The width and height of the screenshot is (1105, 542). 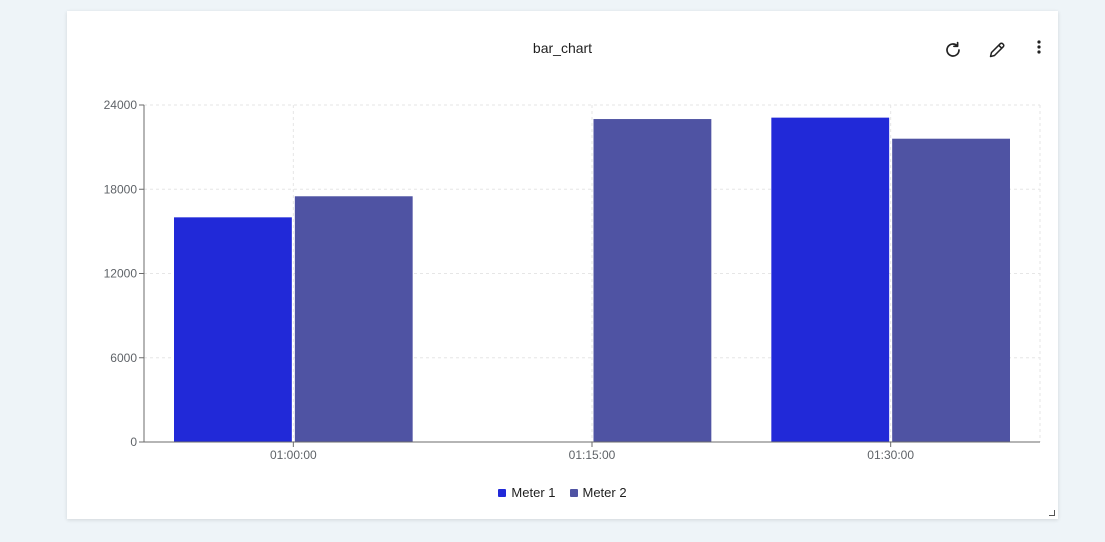 What do you see at coordinates (133, 442) in the screenshot?
I see `y-tick-label: 0` at bounding box center [133, 442].